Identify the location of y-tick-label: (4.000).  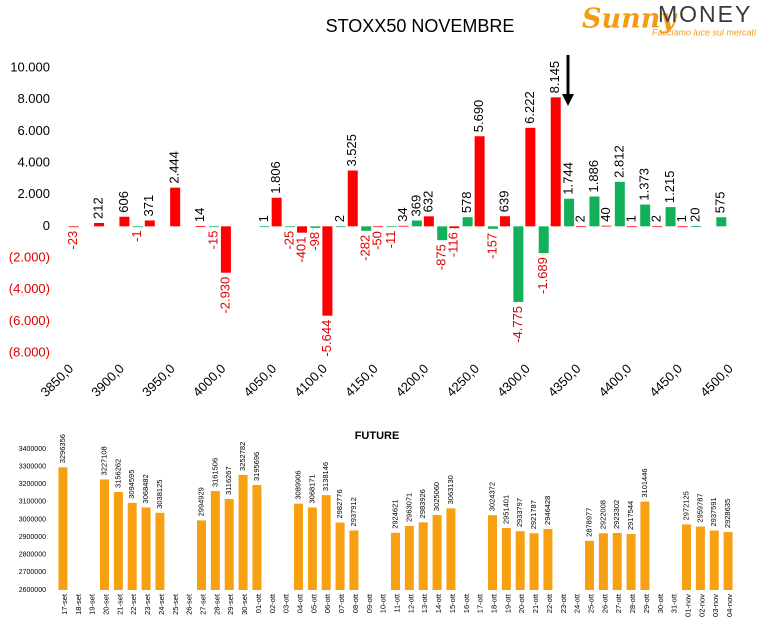
(29, 288).